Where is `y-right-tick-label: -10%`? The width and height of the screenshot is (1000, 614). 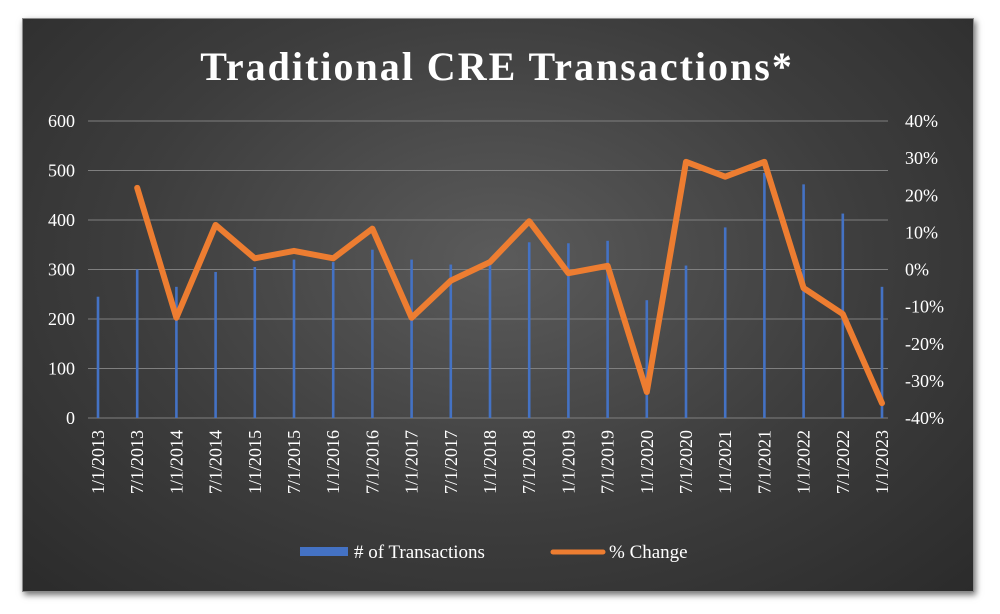
y-right-tick-label: -10% is located at coordinates (924, 307).